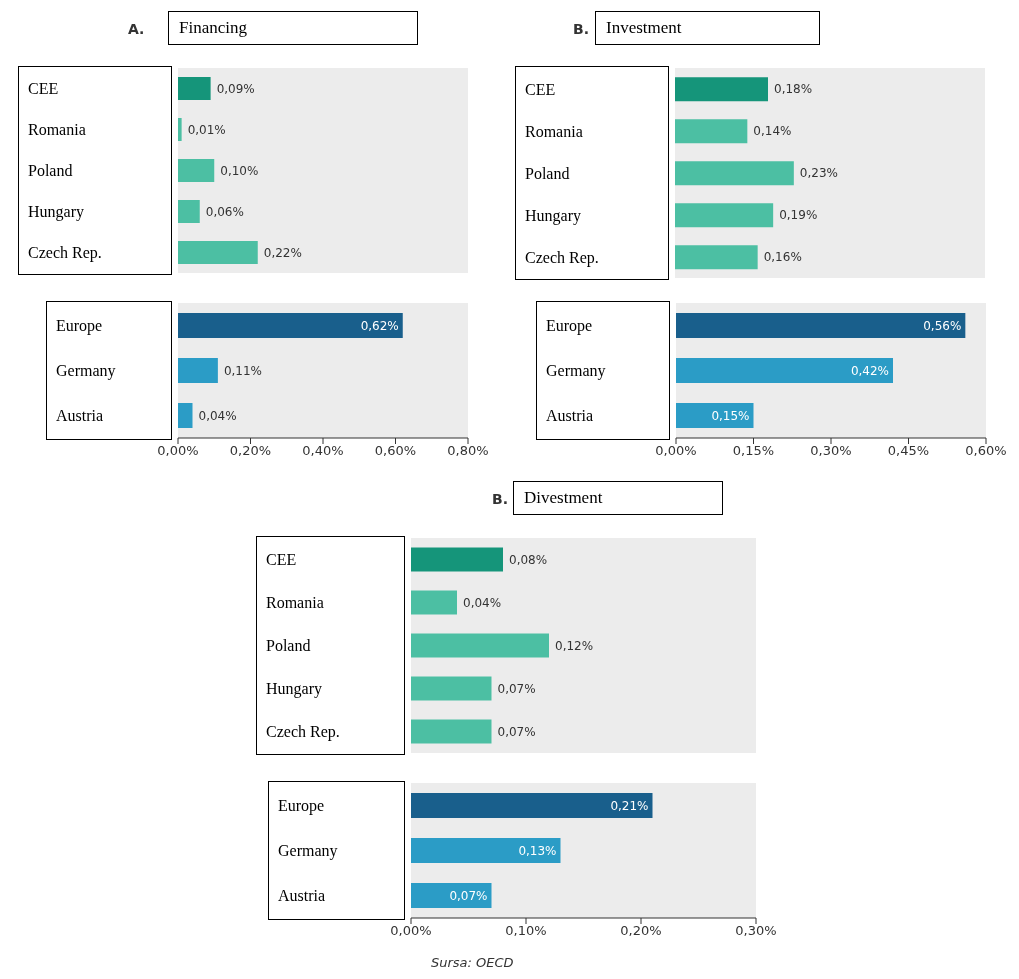  I want to click on data-label: 0,01%, so click(206, 129).